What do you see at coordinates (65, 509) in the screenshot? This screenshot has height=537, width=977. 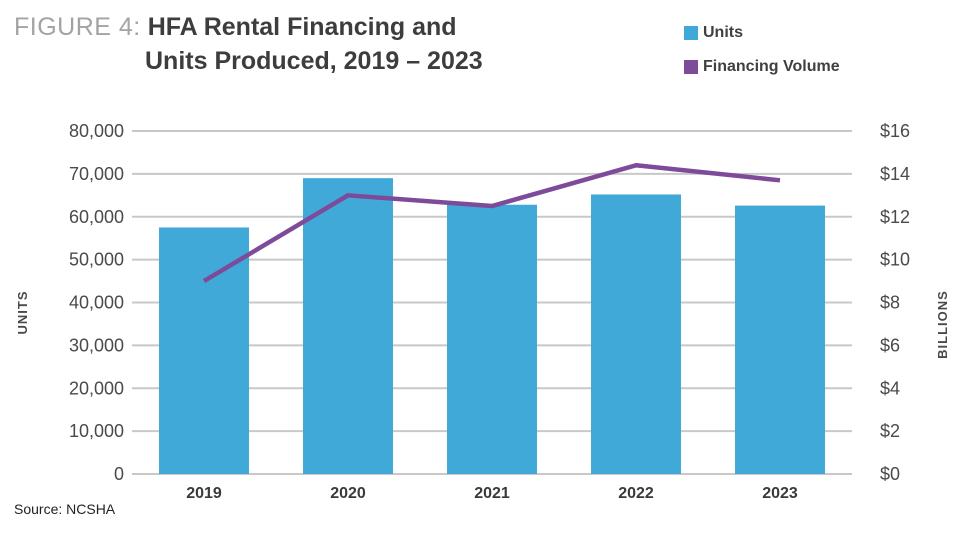 I see `source-note: Source: NCSHA` at bounding box center [65, 509].